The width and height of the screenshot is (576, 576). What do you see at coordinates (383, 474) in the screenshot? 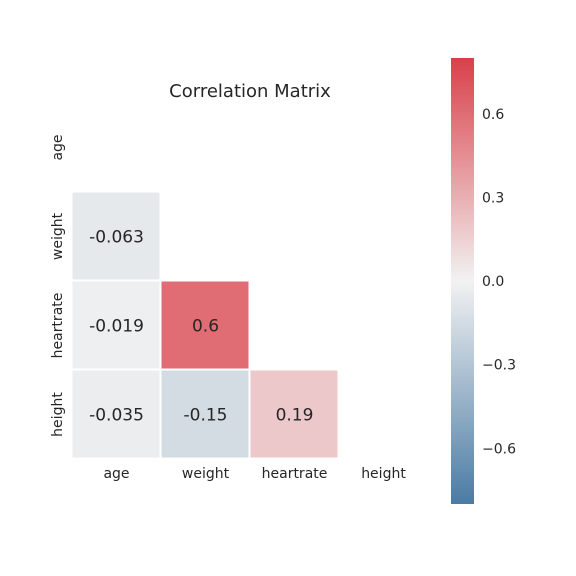
I see `x-tick-label: height` at bounding box center [383, 474].